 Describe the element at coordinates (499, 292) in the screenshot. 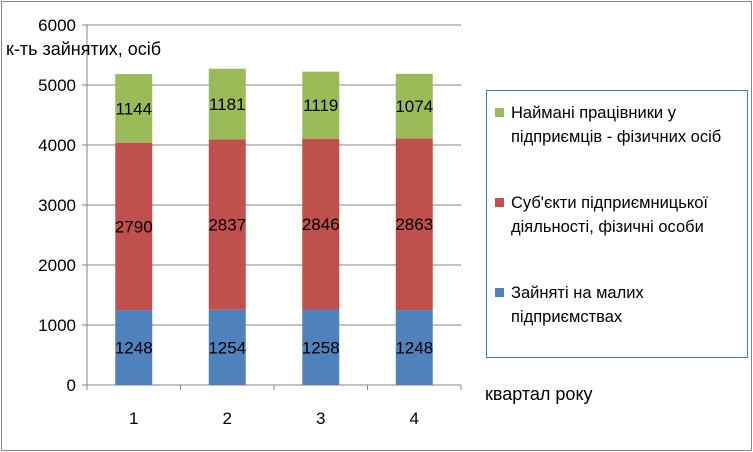

I see `legend-swatch-blue` at that location.